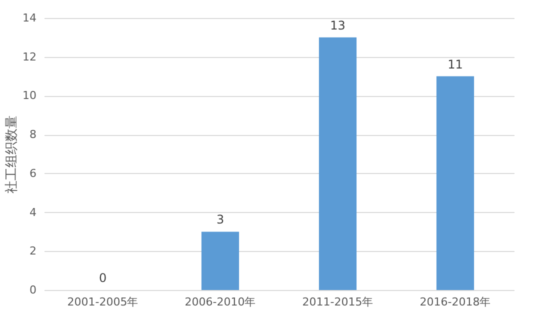  What do you see at coordinates (338, 25) in the screenshot?
I see `data-label: 13` at bounding box center [338, 25].